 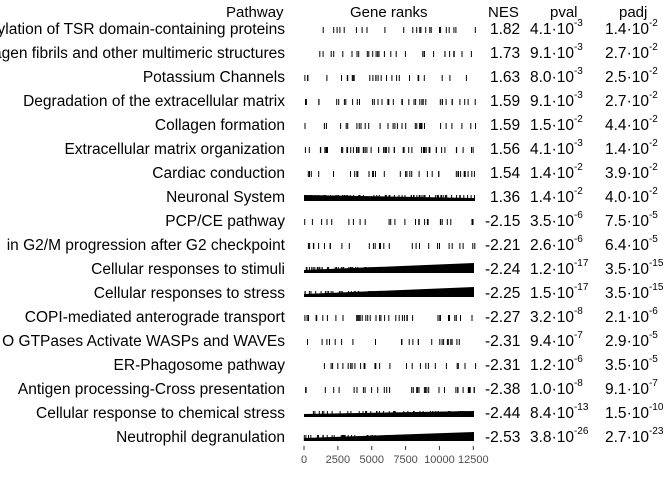 I want to click on nes-value: 1.59, so click(x=505, y=101).